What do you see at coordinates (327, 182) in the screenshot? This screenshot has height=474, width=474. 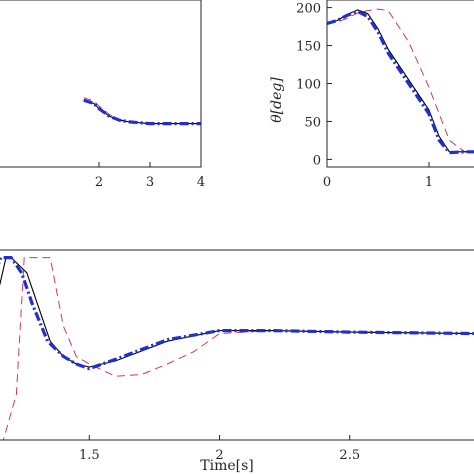 I see `x-tick-label: 0` at bounding box center [327, 182].